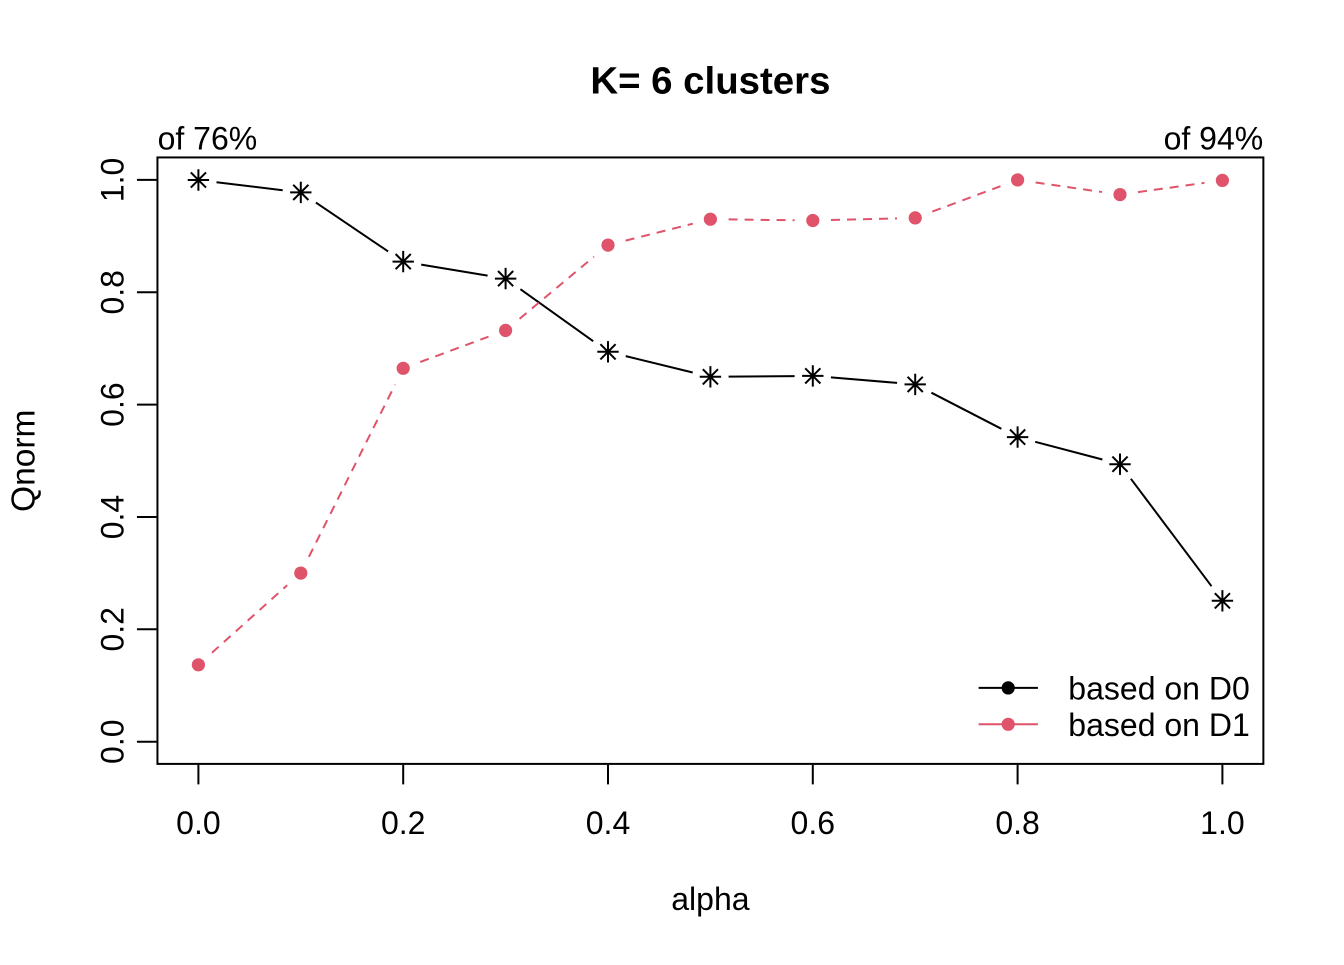 This screenshot has width=1344, height=965. What do you see at coordinates (1158, 688) in the screenshot?
I see `svg-text: based on D0` at bounding box center [1158, 688].